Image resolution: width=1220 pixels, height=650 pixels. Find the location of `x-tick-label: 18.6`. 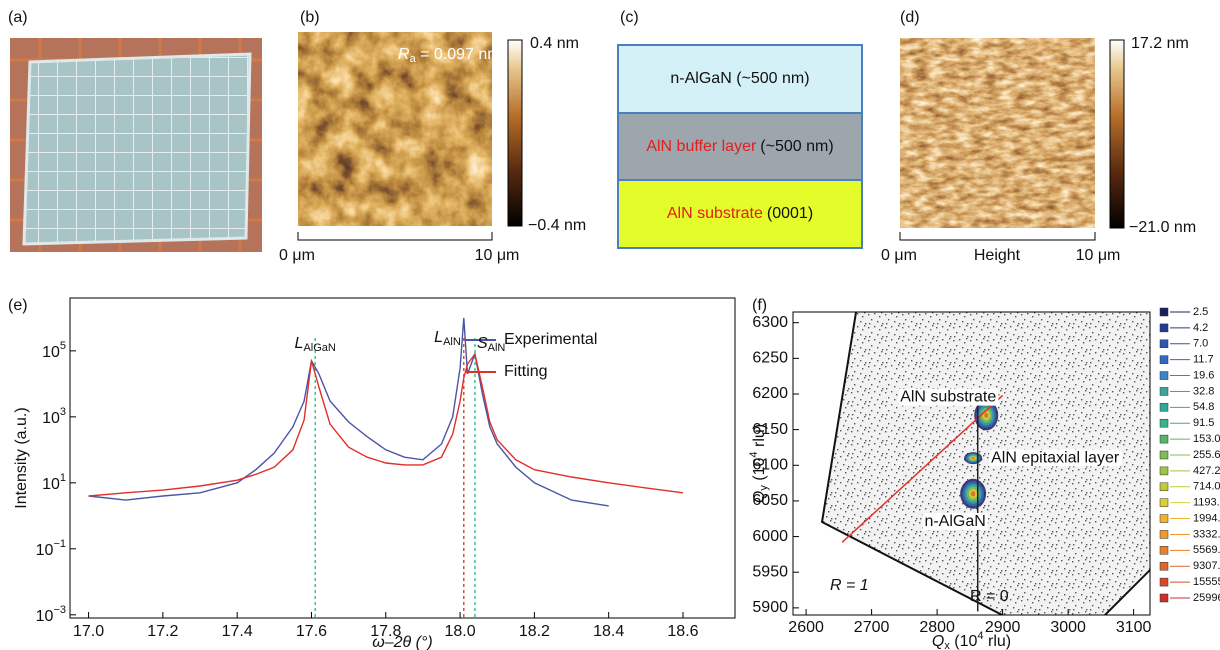

x-tick-label: 18.6 is located at coordinates (682, 631).